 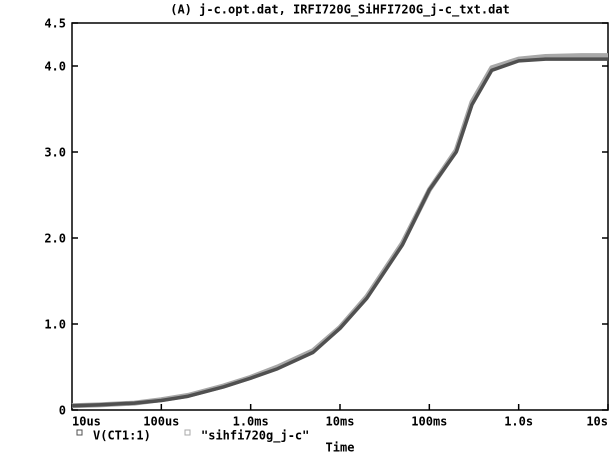 What do you see at coordinates (255, 436) in the screenshot?
I see `legend-label: "sihfi720g_j-c"` at bounding box center [255, 436].